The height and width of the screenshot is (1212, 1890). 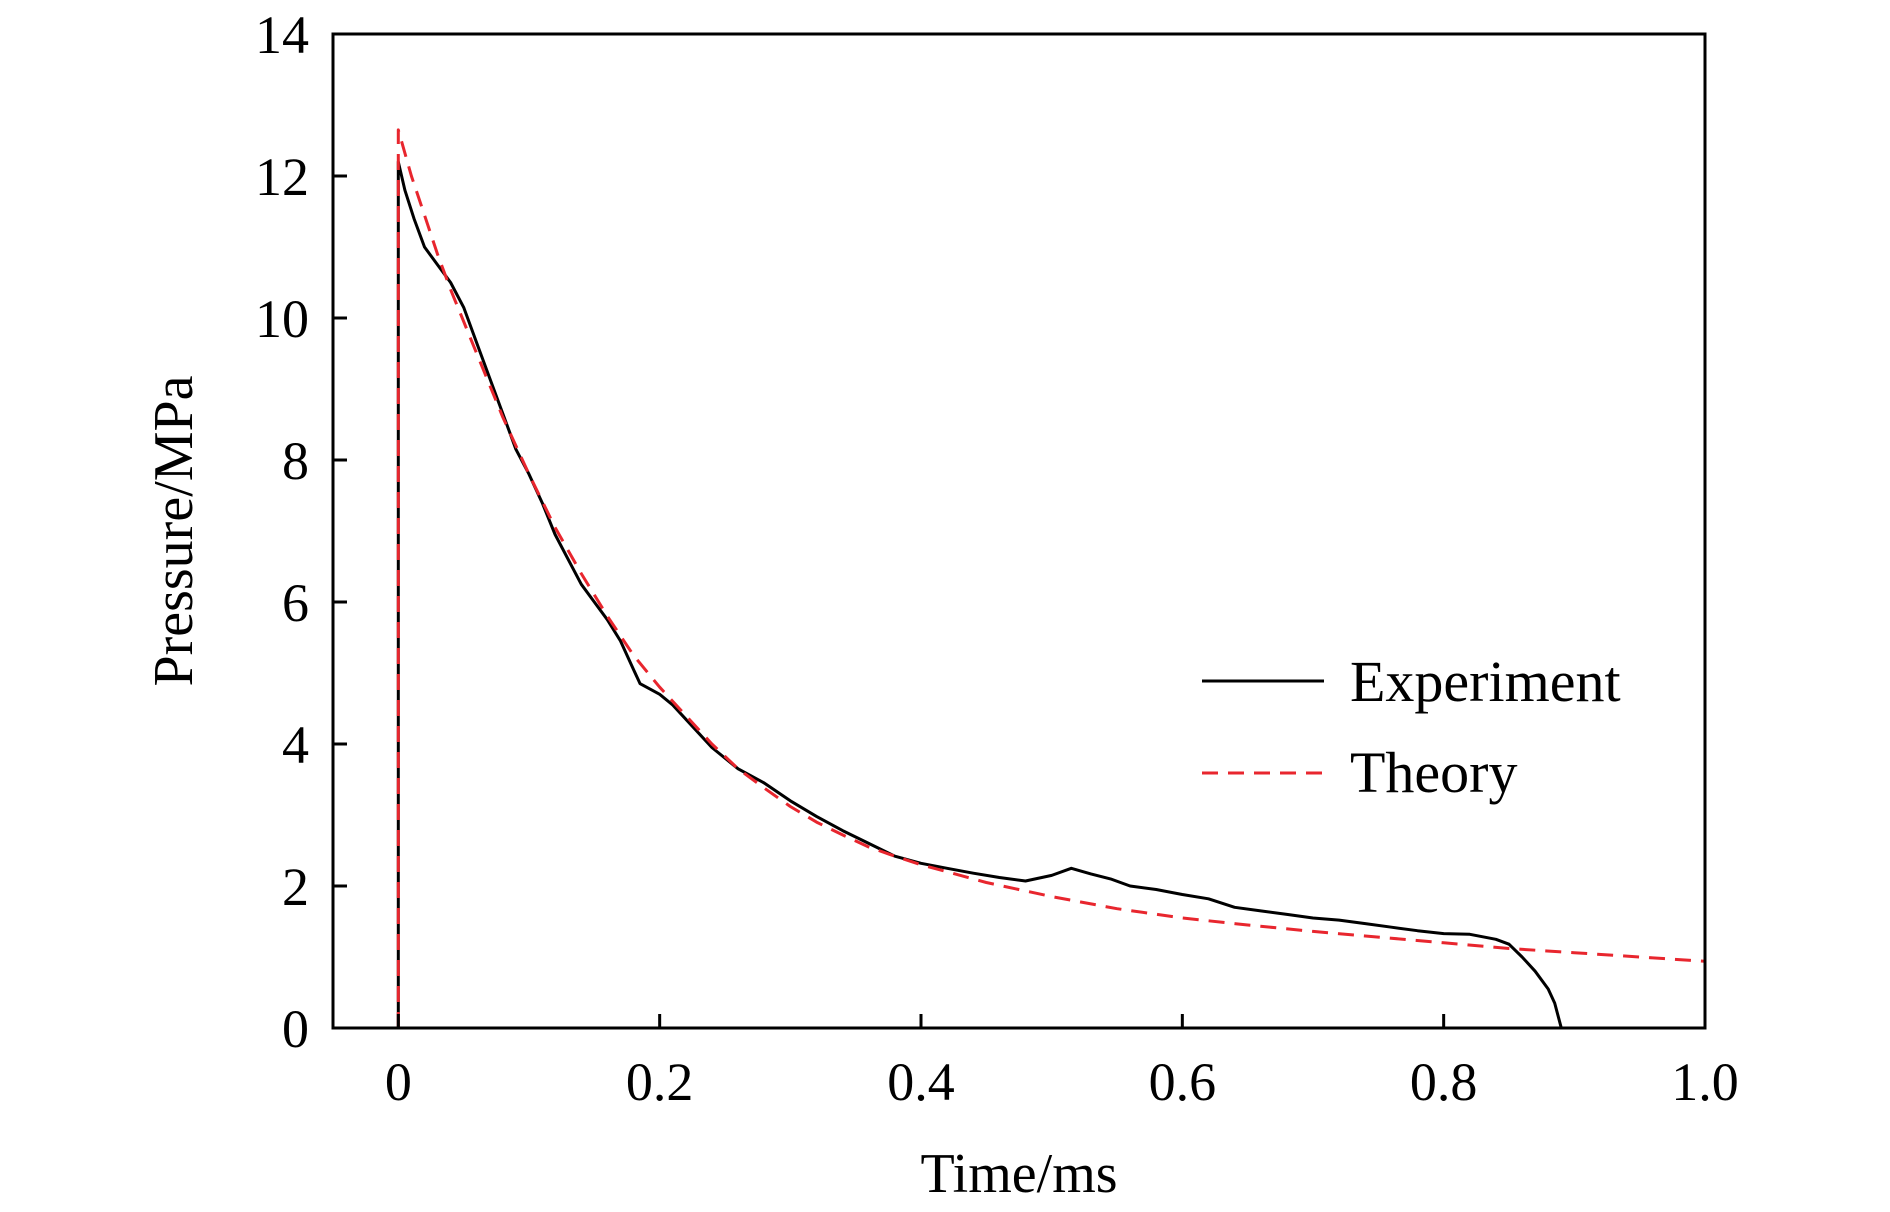 What do you see at coordinates (295, 1029) in the screenshot?
I see `y-tick-label: 0` at bounding box center [295, 1029].